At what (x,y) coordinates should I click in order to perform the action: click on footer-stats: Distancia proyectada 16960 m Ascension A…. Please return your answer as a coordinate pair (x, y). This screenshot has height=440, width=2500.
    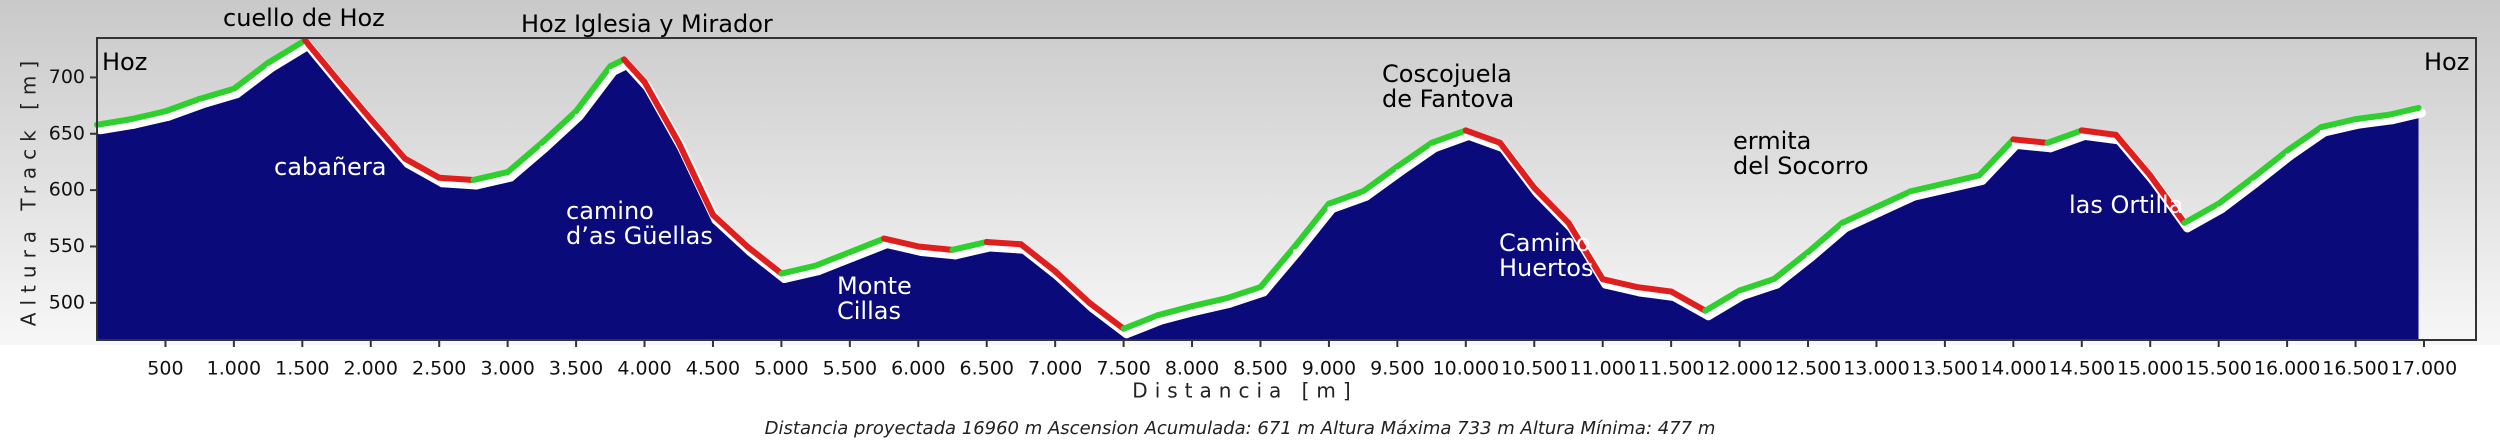
    Looking at the image, I should click on (1240, 428).